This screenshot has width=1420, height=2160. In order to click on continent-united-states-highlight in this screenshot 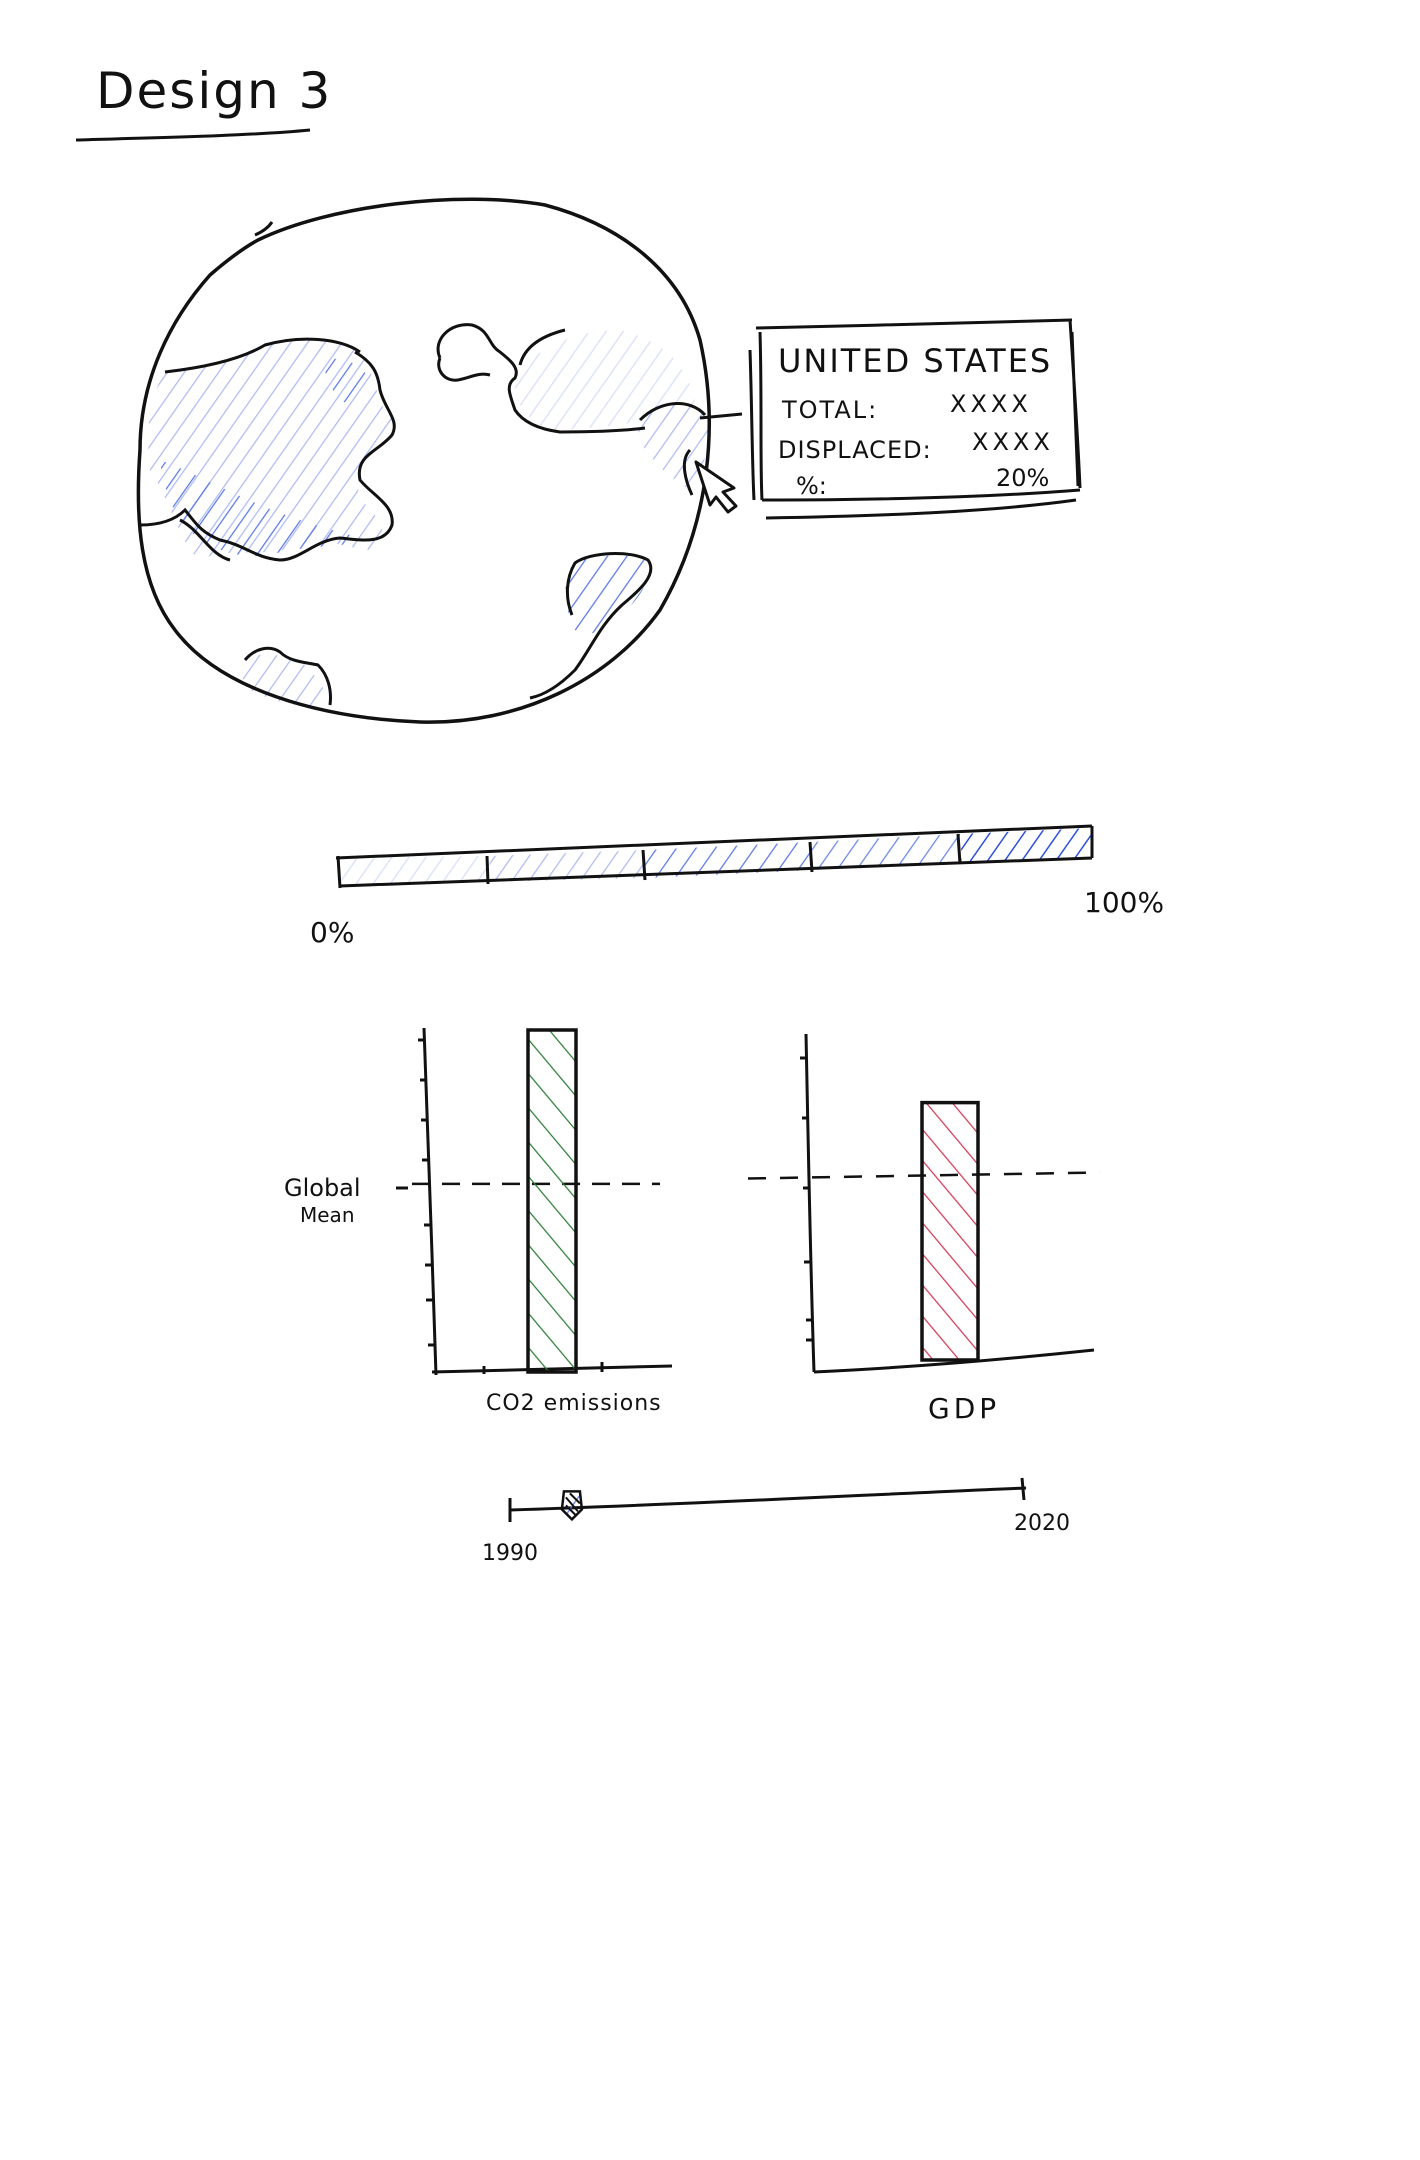, I will do `click(673, 446)`.